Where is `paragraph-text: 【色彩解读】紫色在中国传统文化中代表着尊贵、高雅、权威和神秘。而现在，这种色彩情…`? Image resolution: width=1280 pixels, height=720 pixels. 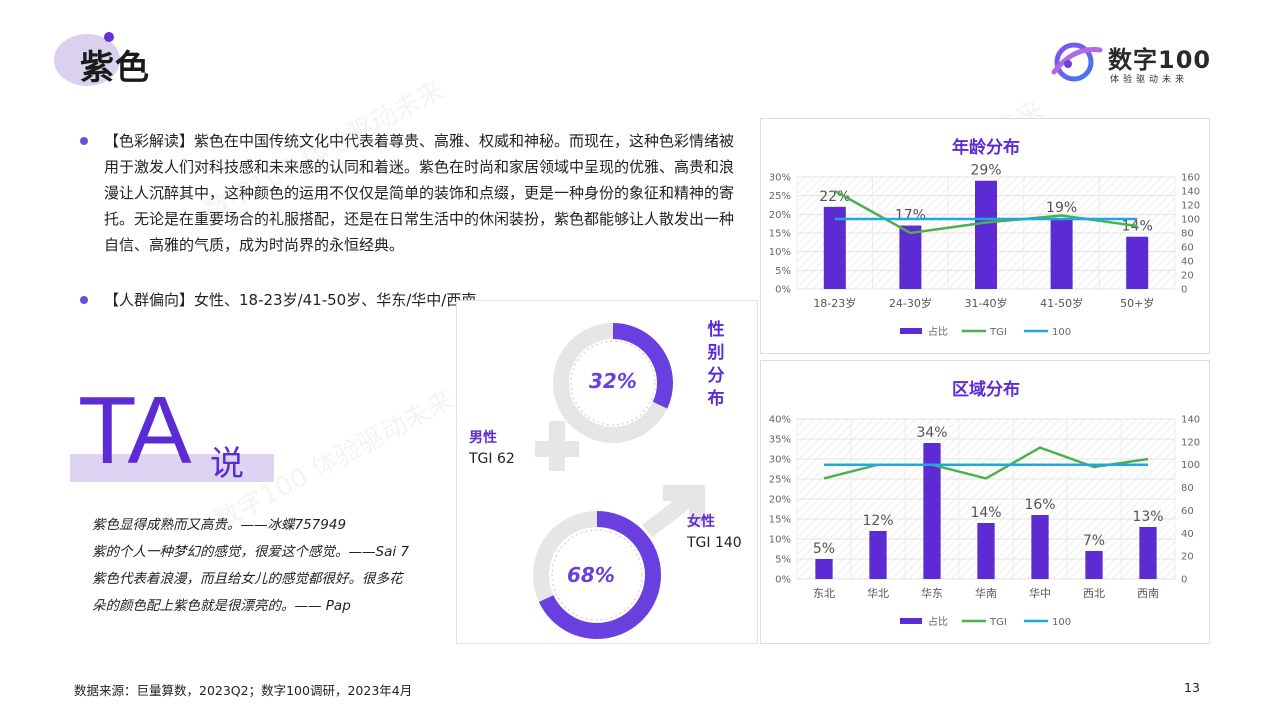 paragraph-text: 【色彩解读】紫色在中国传统文化中代表着尊贵、高雅、权威和神秘。而现在，这种色彩情… is located at coordinates (419, 193).